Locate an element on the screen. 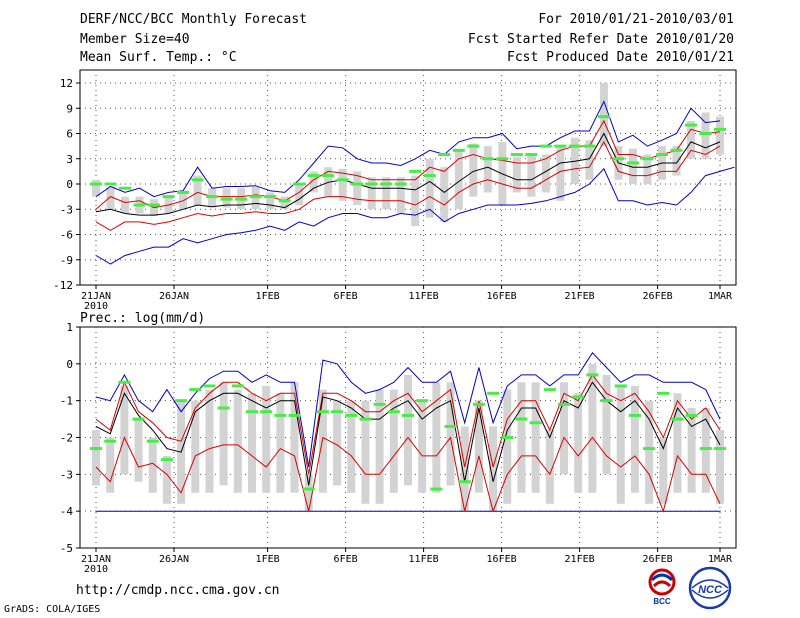 The image size is (800, 618). y-tick-label: -4 is located at coordinates (67, 511).